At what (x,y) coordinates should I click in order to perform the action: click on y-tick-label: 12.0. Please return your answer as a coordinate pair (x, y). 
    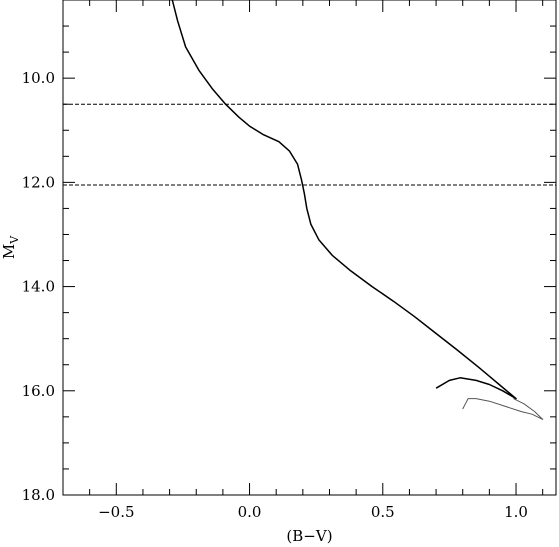
    Looking at the image, I should click on (38, 182).